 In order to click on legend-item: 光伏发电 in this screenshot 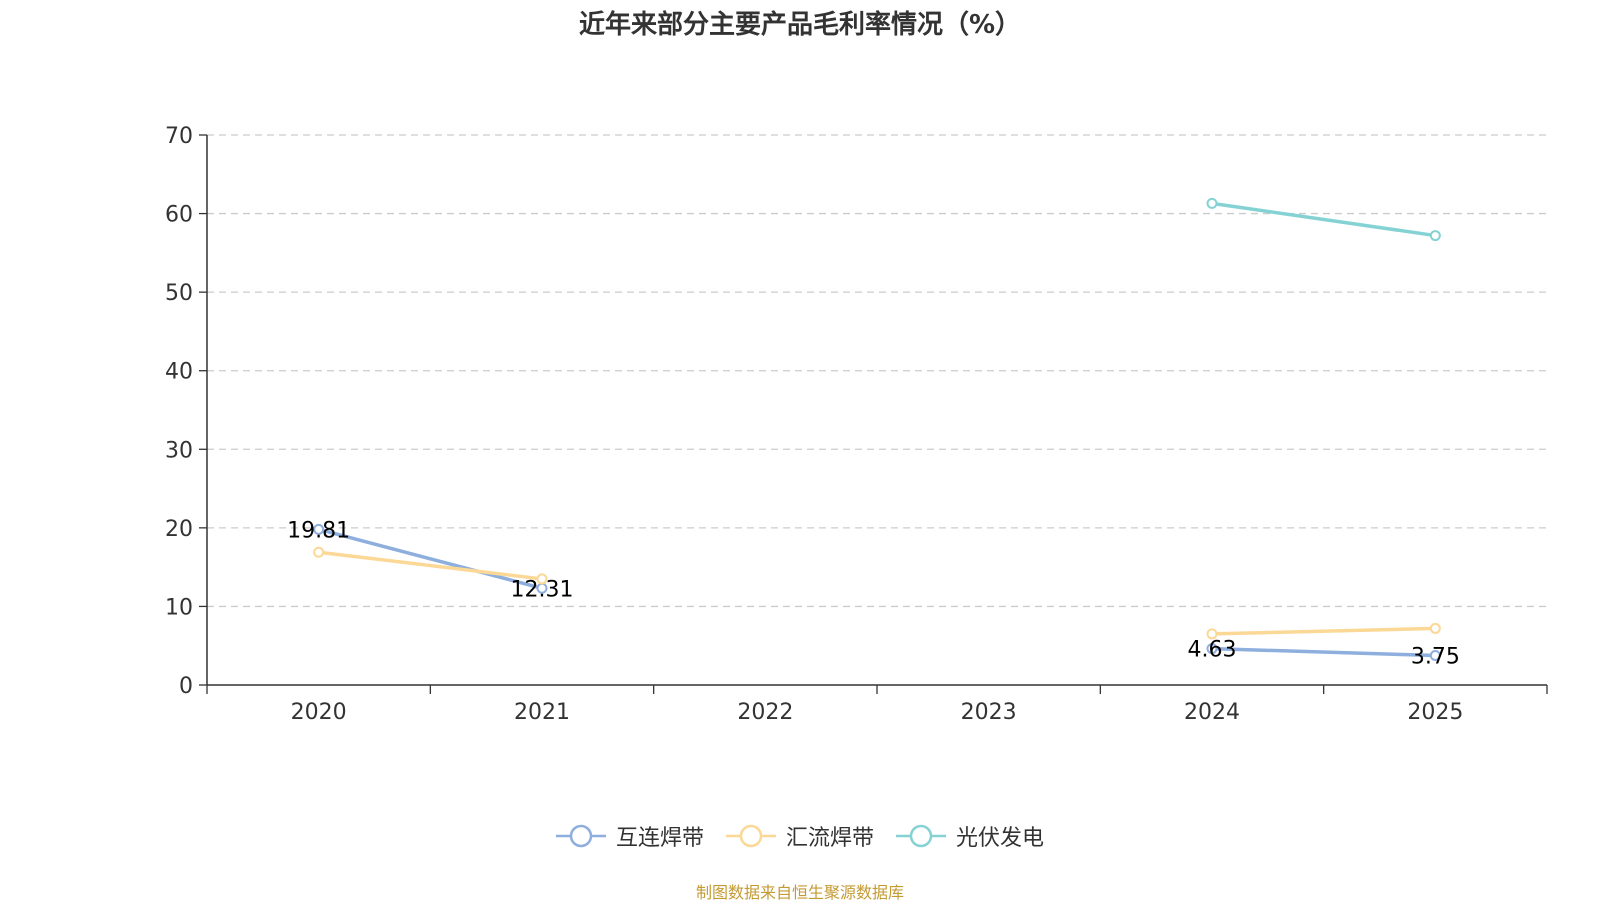, I will do `click(970, 836)`.